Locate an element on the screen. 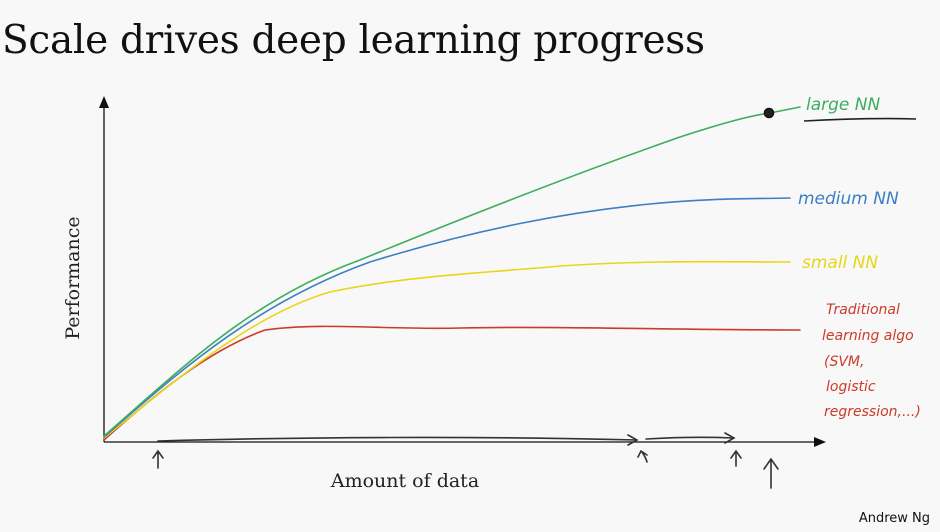  data-range-annotations is located at coordinates (465, 460).